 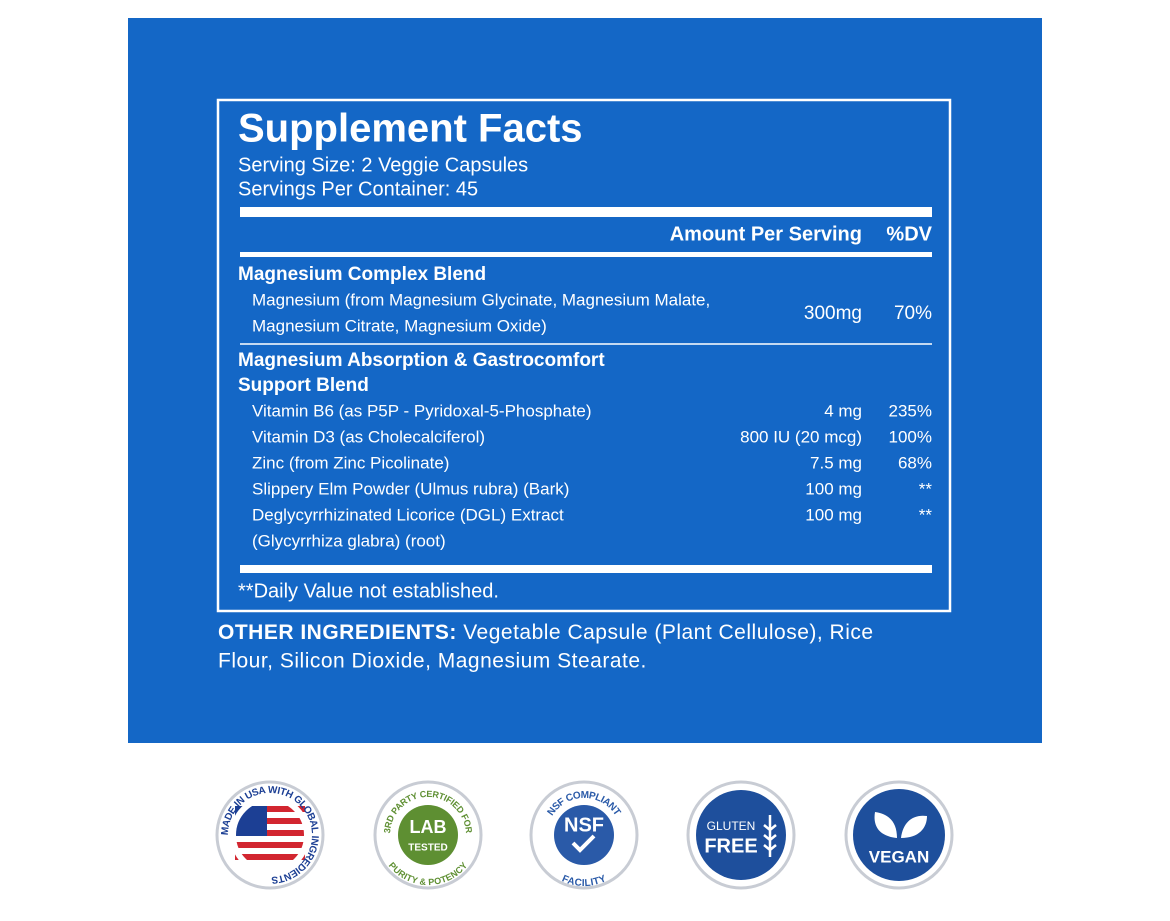 I want to click on svg-text: FACILITY, so click(x=584, y=881).